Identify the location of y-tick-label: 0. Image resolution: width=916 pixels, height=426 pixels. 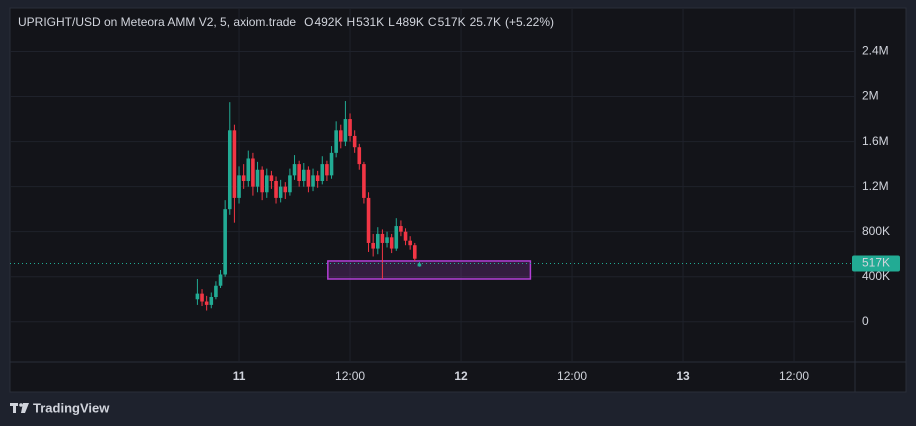
(865, 321).